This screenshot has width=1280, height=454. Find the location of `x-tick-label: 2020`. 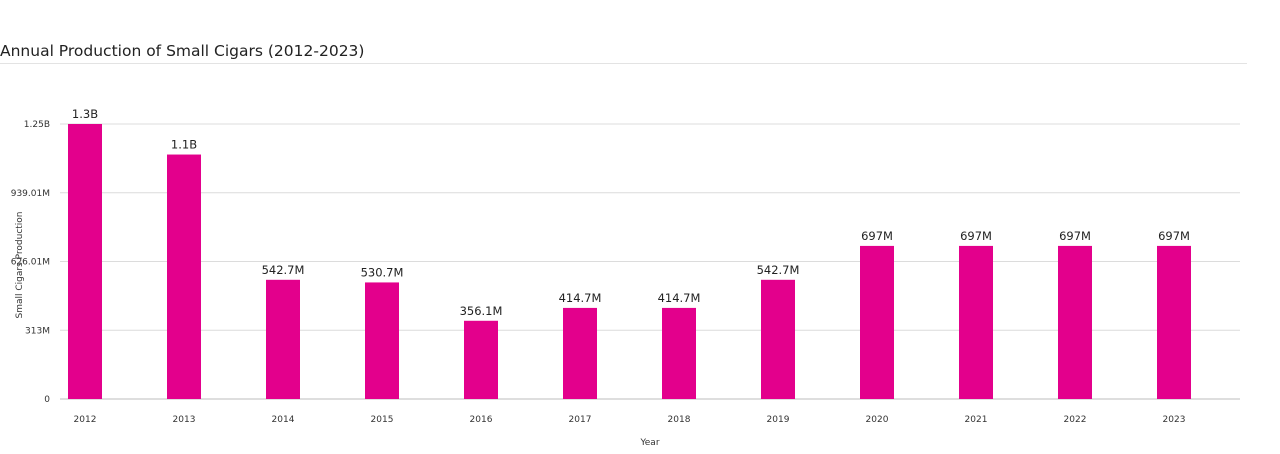

x-tick-label: 2020 is located at coordinates (877, 420).